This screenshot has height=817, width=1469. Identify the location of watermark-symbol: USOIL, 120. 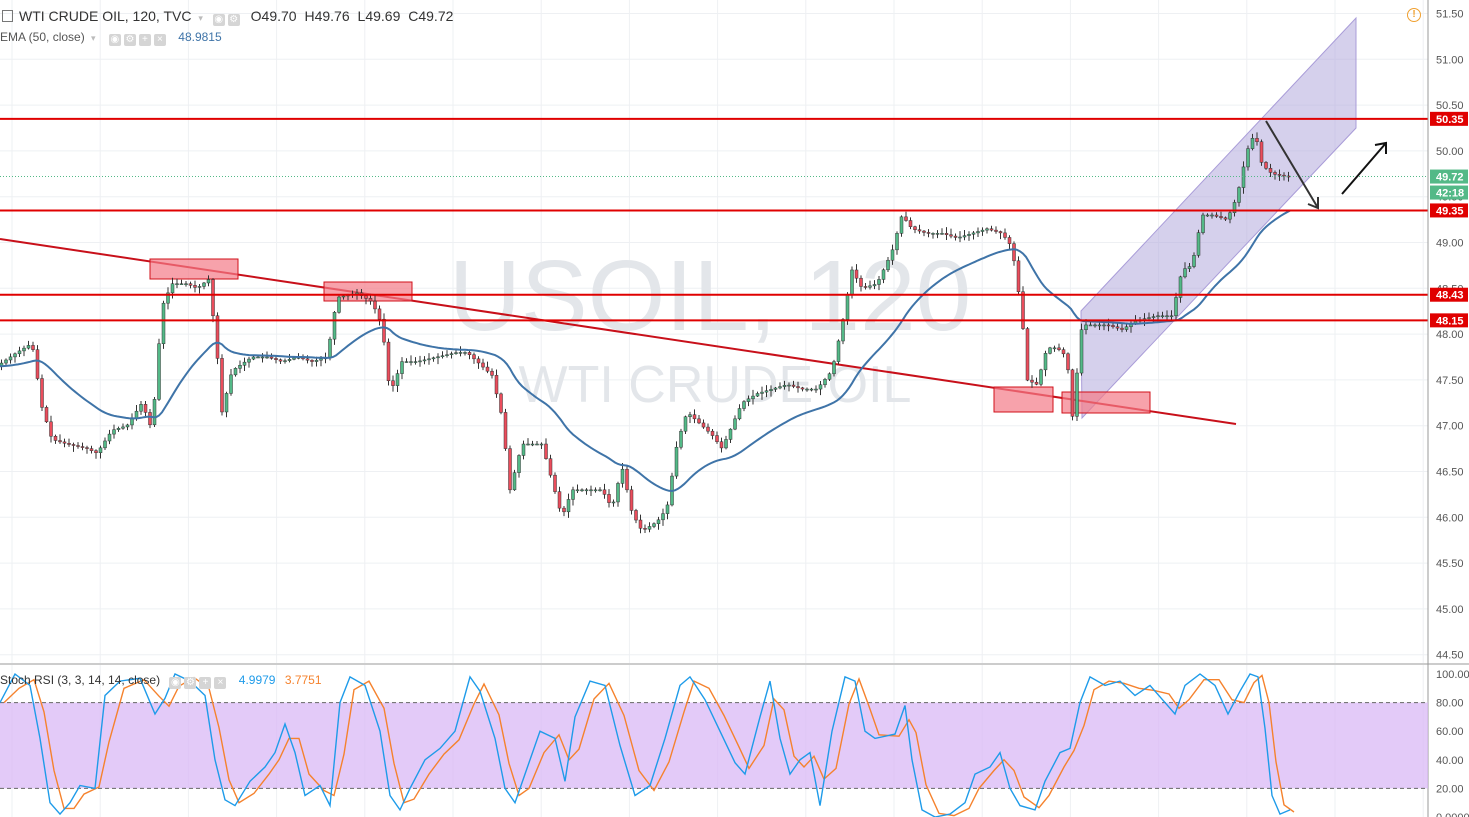
(710, 296).